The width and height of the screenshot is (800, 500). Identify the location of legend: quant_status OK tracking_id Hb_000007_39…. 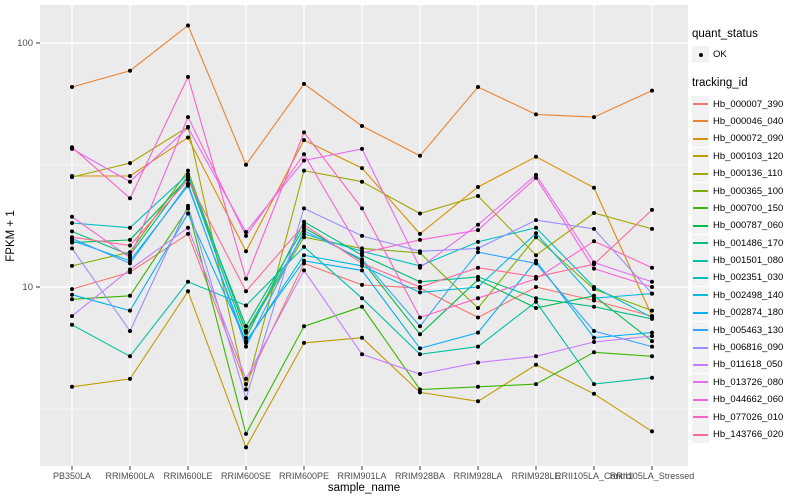
(746, 242).